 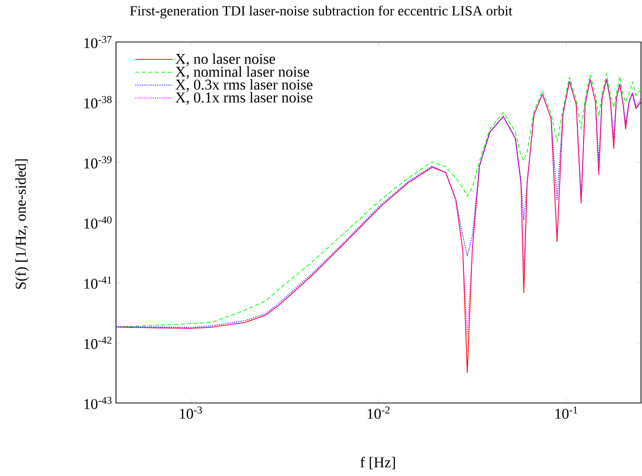 What do you see at coordinates (321, 12) in the screenshot?
I see `chart-title: First-generation TDI laser-noise subtraction for eccentric LISA orbit` at bounding box center [321, 12].